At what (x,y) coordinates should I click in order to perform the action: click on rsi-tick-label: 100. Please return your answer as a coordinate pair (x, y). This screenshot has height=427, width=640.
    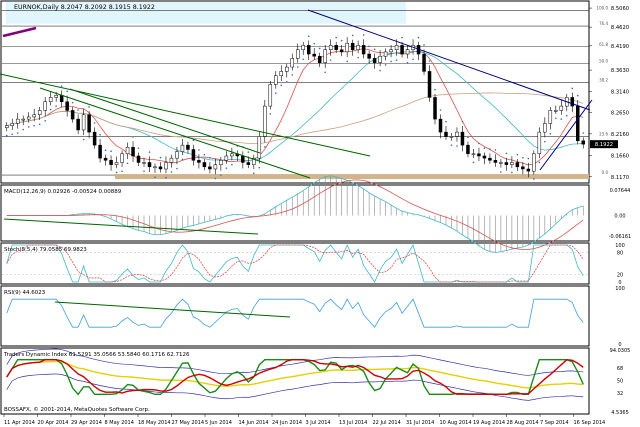
    Looking at the image, I should click on (620, 289).